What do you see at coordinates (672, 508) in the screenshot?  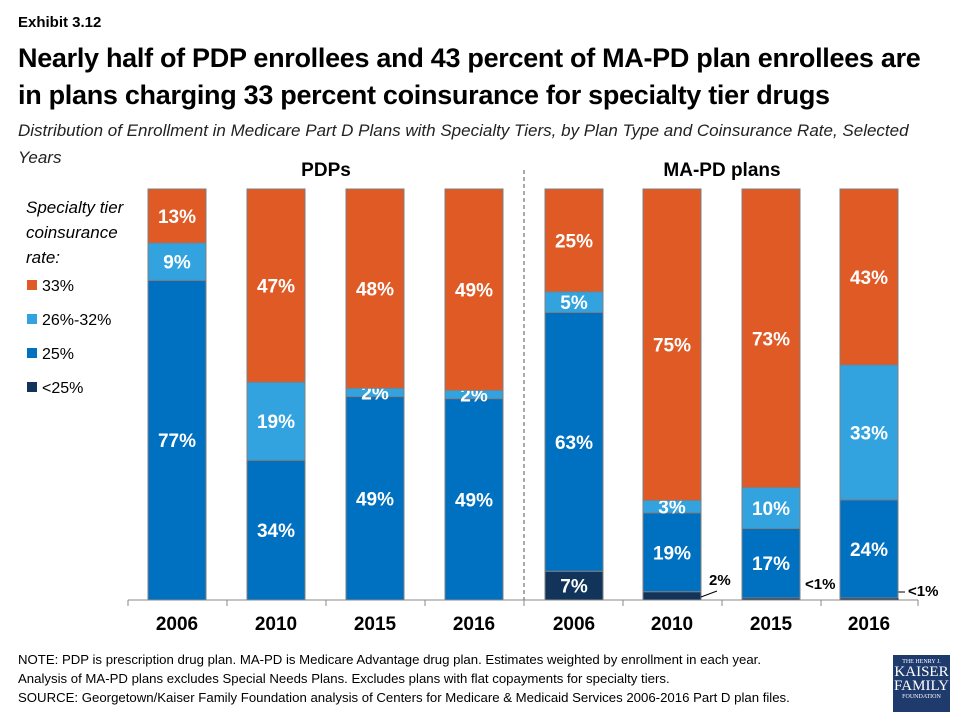 I see `data-label: 3%` at bounding box center [672, 508].